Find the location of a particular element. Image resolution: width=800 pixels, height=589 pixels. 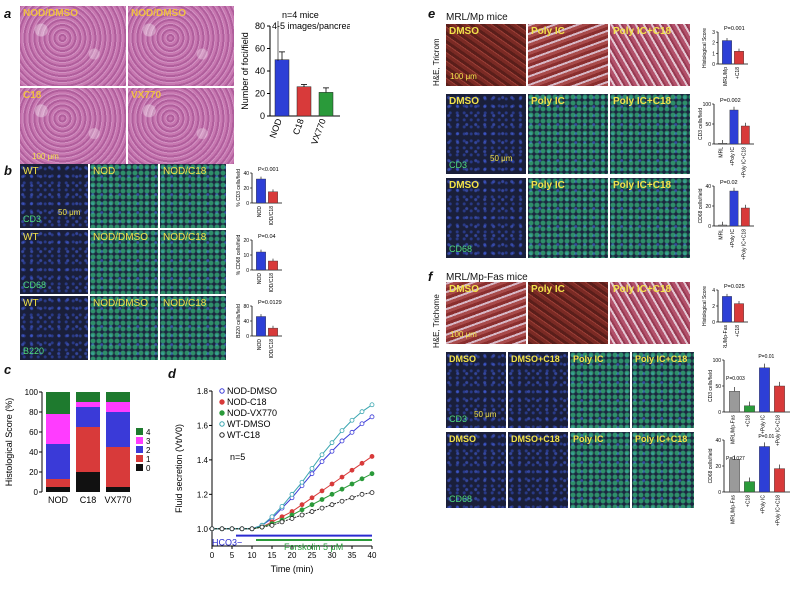

e-tile-0-2: Poly IC+C18 is located at coordinates (650, 134).